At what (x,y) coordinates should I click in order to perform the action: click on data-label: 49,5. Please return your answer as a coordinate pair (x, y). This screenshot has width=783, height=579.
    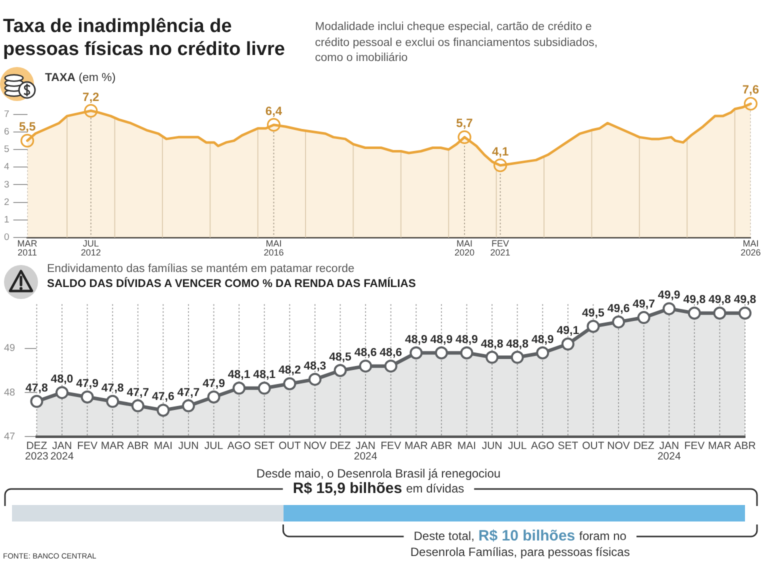
    Looking at the image, I should click on (594, 313).